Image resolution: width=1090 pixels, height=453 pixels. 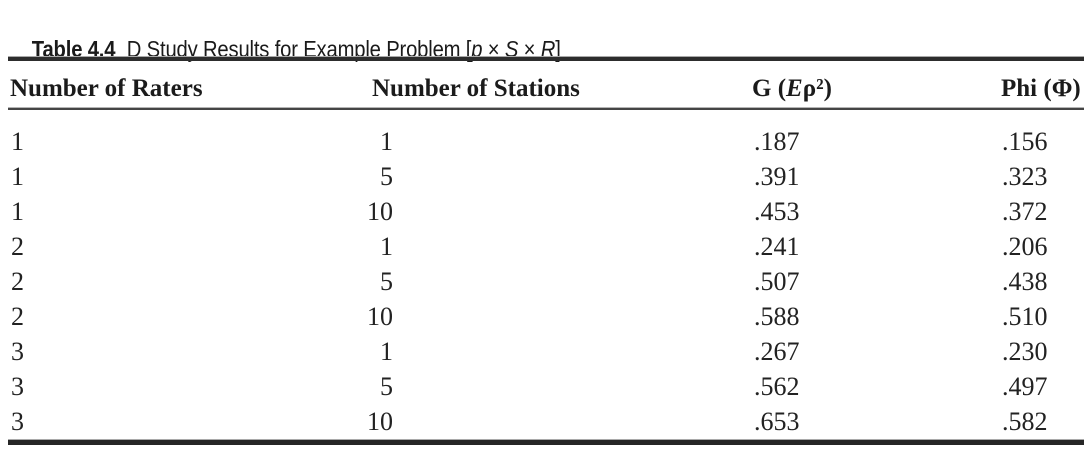 What do you see at coordinates (777, 316) in the screenshot?
I see `cell-g: .588` at bounding box center [777, 316].